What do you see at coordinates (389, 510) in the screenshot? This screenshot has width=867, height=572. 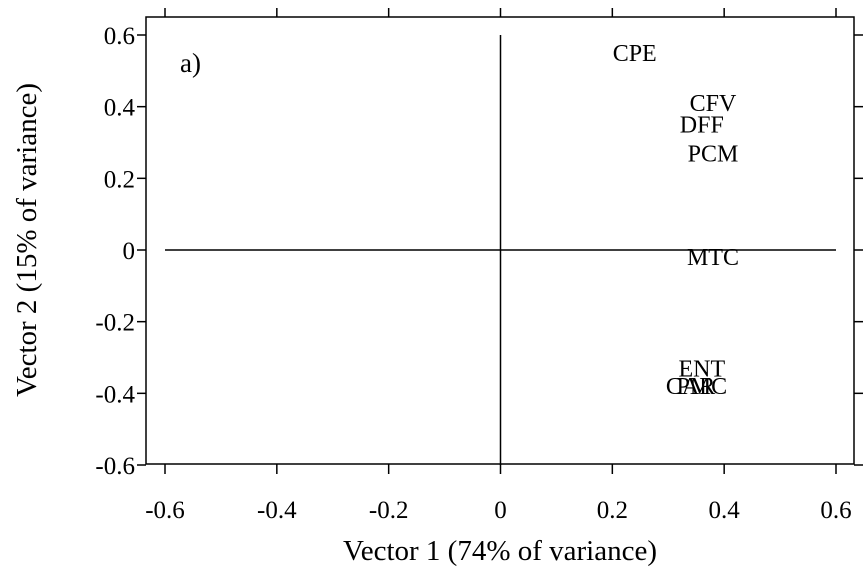 I see `x-tick-label: -0.2` at bounding box center [389, 510].